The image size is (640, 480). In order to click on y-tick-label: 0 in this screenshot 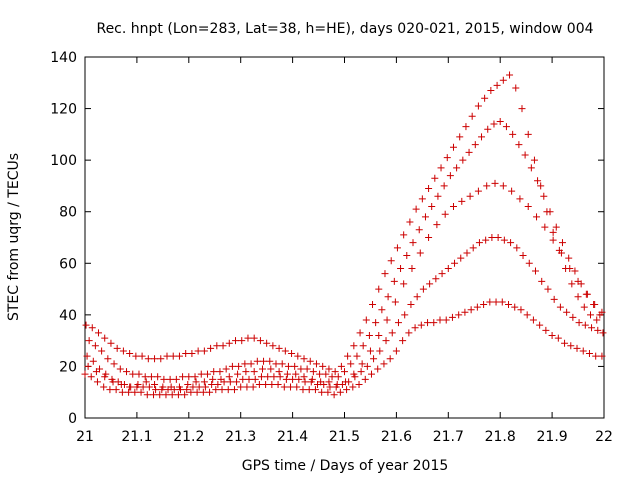, I will do `click(72, 419)`.